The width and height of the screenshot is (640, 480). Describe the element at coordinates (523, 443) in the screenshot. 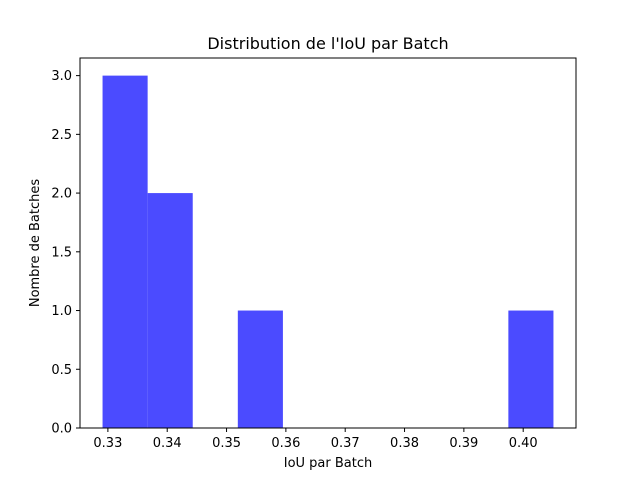

I see `x-tick-label-7: 0.40` at that location.